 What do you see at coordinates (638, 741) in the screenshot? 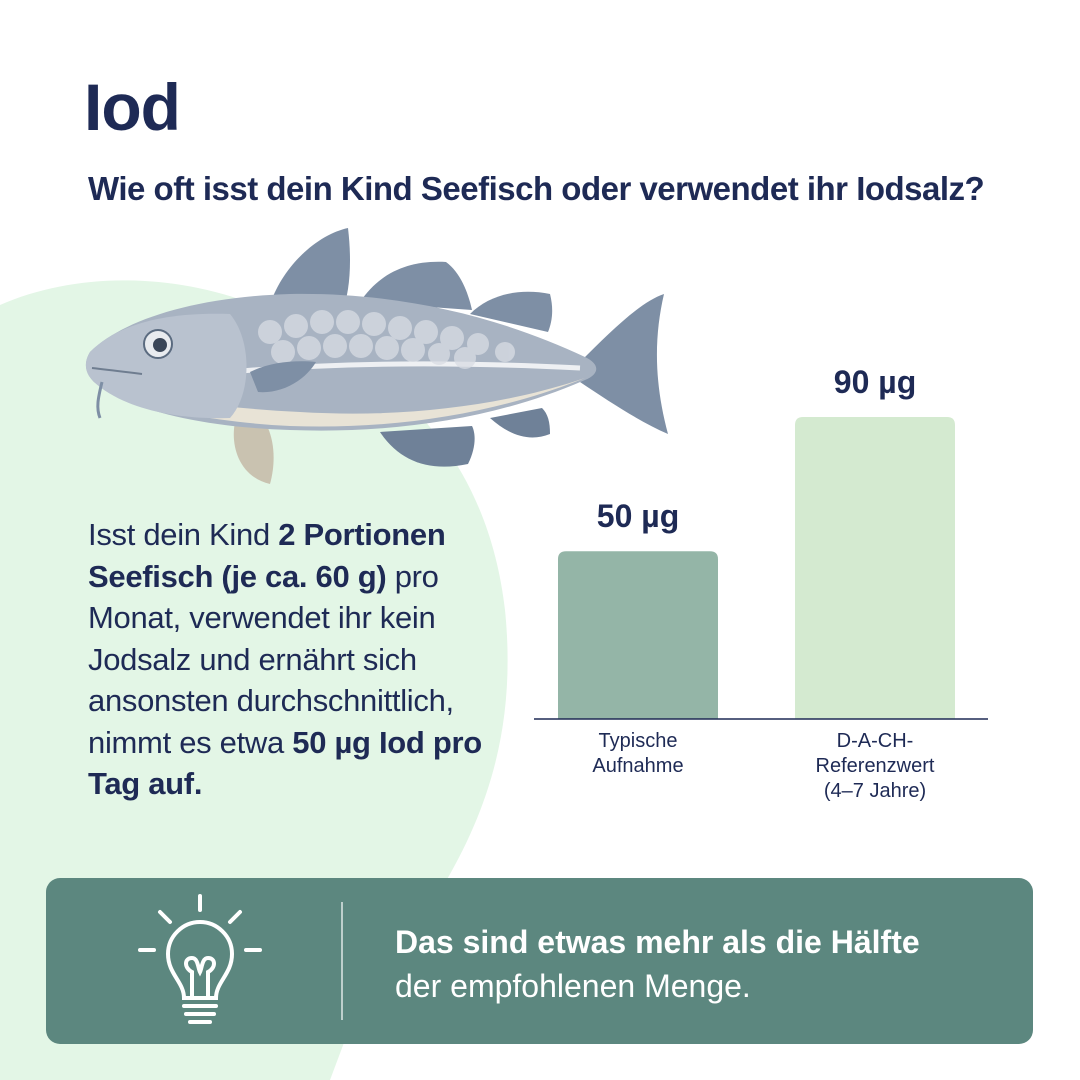
I see `chart-category-label: Typische` at bounding box center [638, 741].